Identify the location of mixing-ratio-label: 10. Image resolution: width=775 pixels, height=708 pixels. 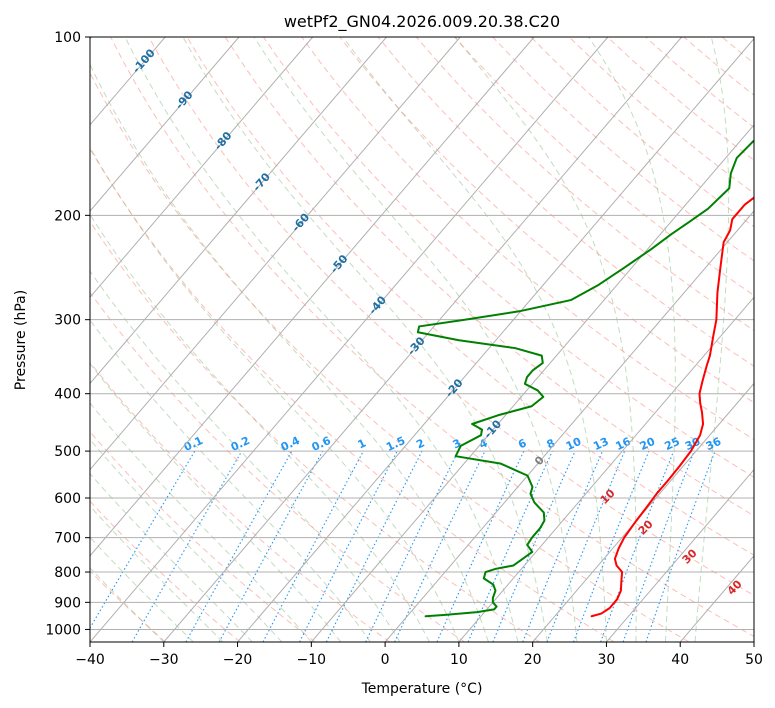
(574, 444).